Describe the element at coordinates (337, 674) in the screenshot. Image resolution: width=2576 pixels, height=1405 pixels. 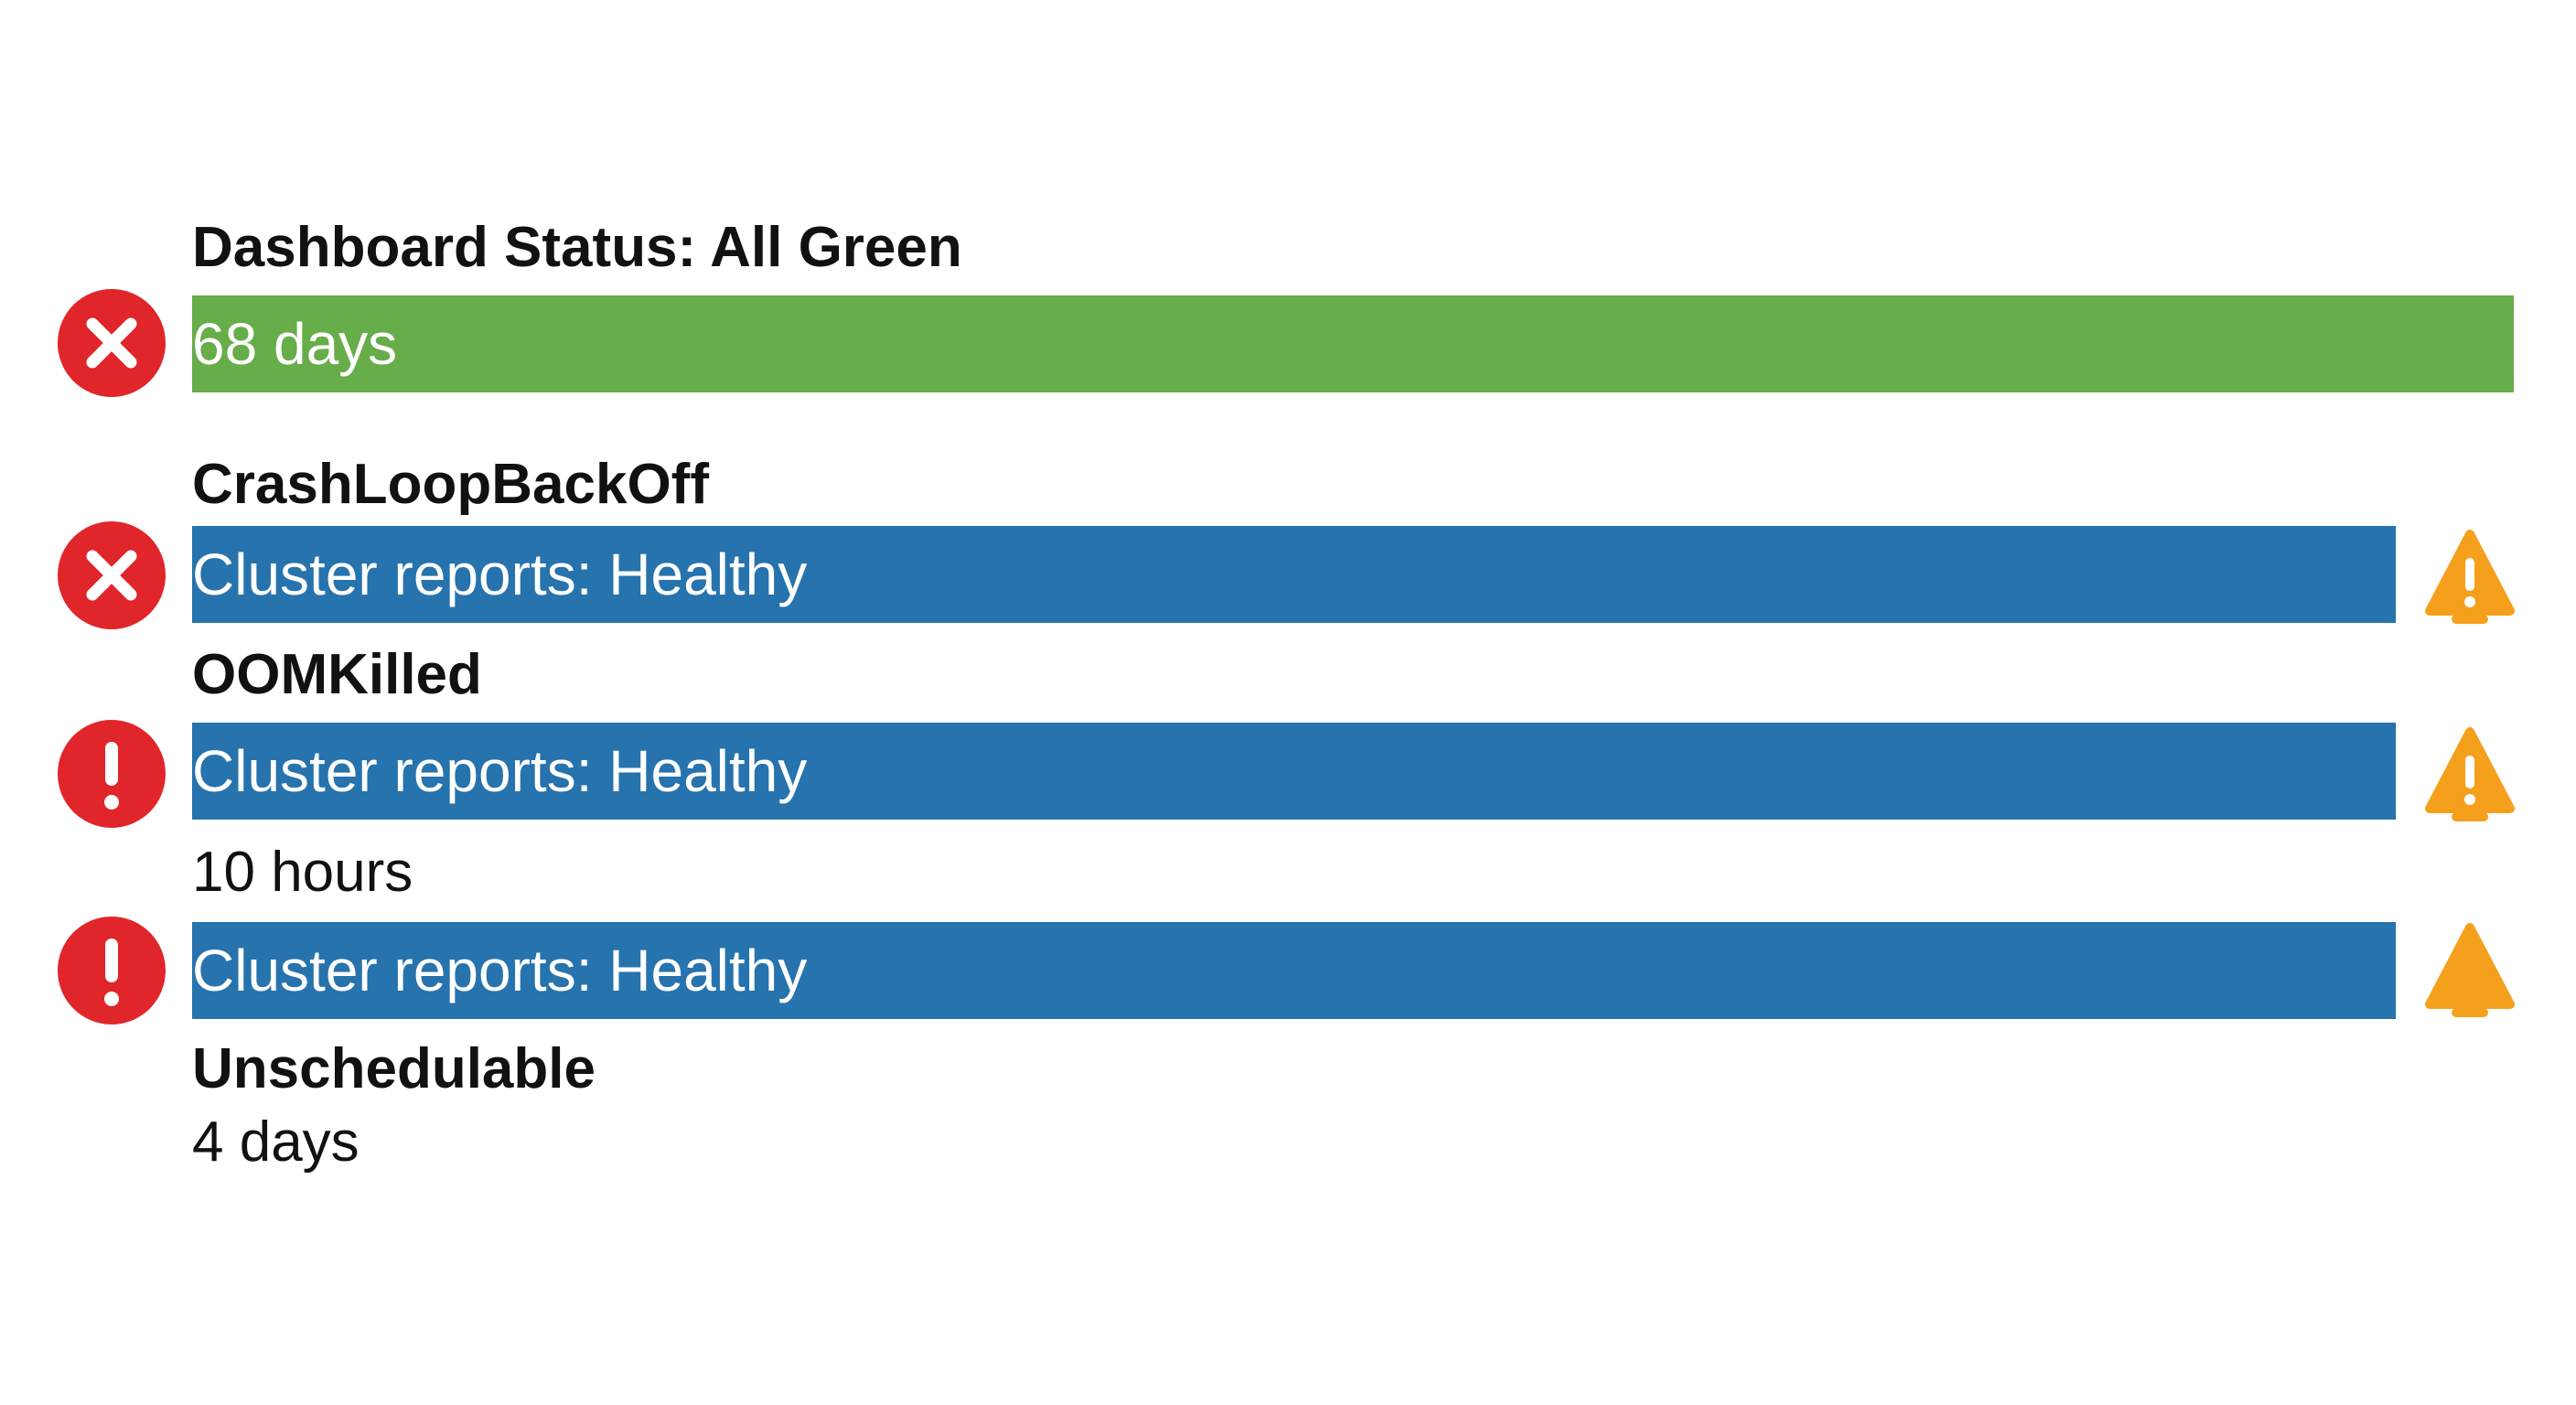
I see `row-label: OOMKilled` at that location.